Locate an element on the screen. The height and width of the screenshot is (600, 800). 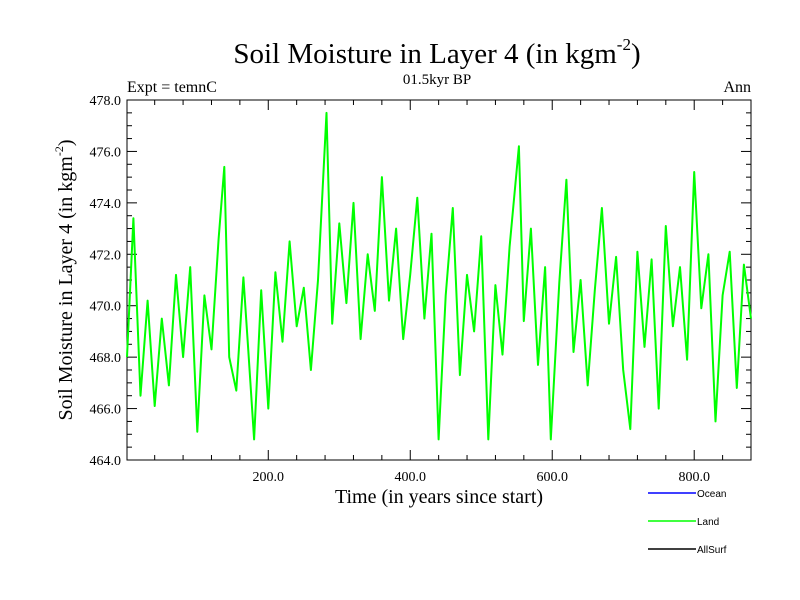
y-tick-label: 476.0 is located at coordinates (106, 152).